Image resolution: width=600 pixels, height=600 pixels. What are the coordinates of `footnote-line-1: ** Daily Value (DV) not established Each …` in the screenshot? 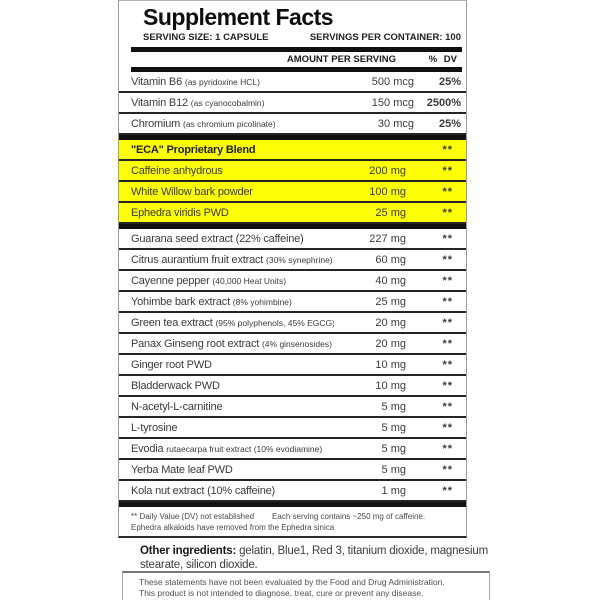 It's located at (295, 516).